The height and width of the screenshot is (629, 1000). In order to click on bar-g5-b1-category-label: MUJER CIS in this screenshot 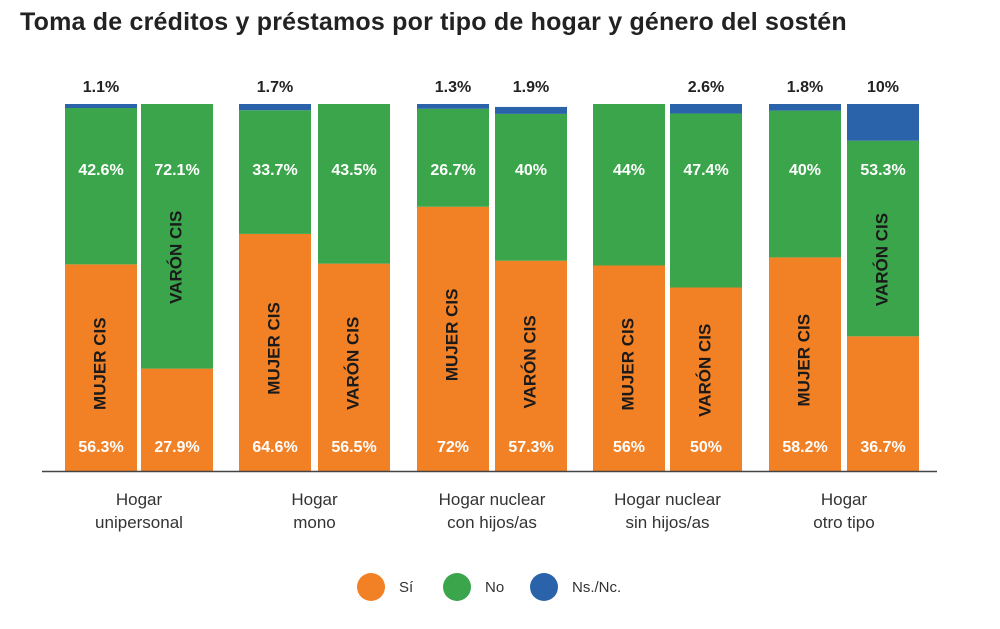, I will do `click(803, 360)`.